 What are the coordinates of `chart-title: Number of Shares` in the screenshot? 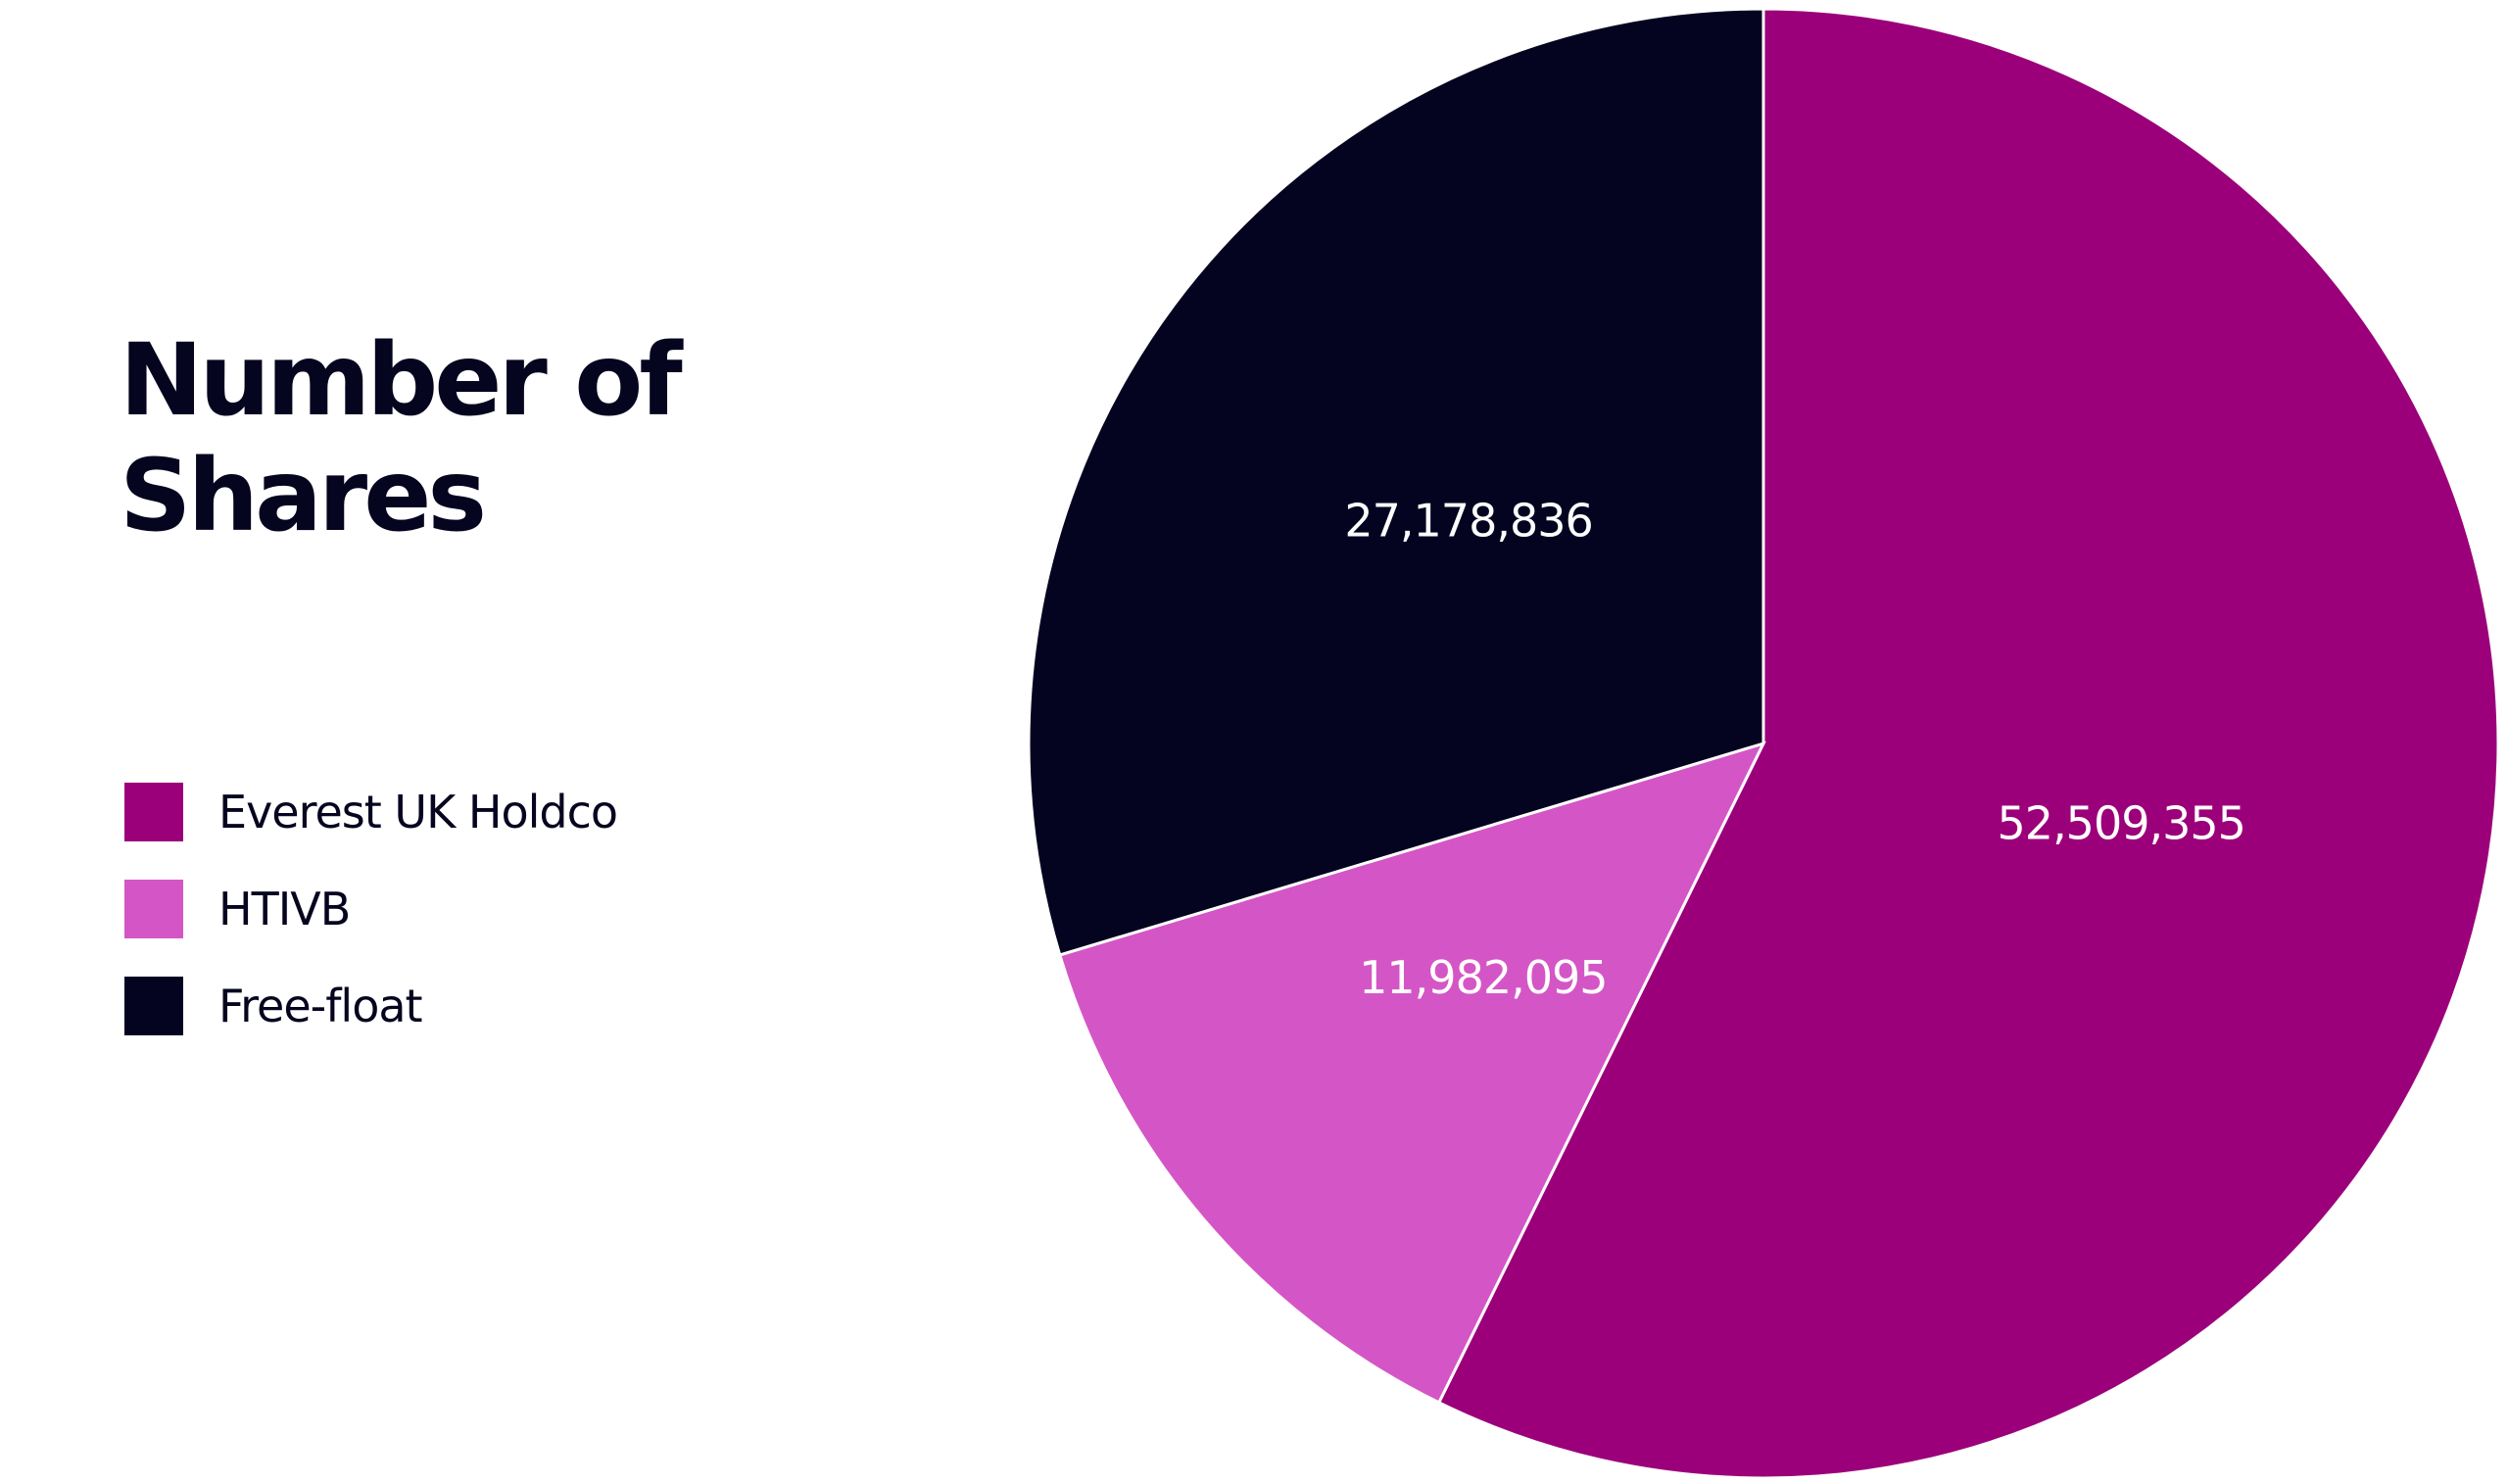 It's located at (401, 438).